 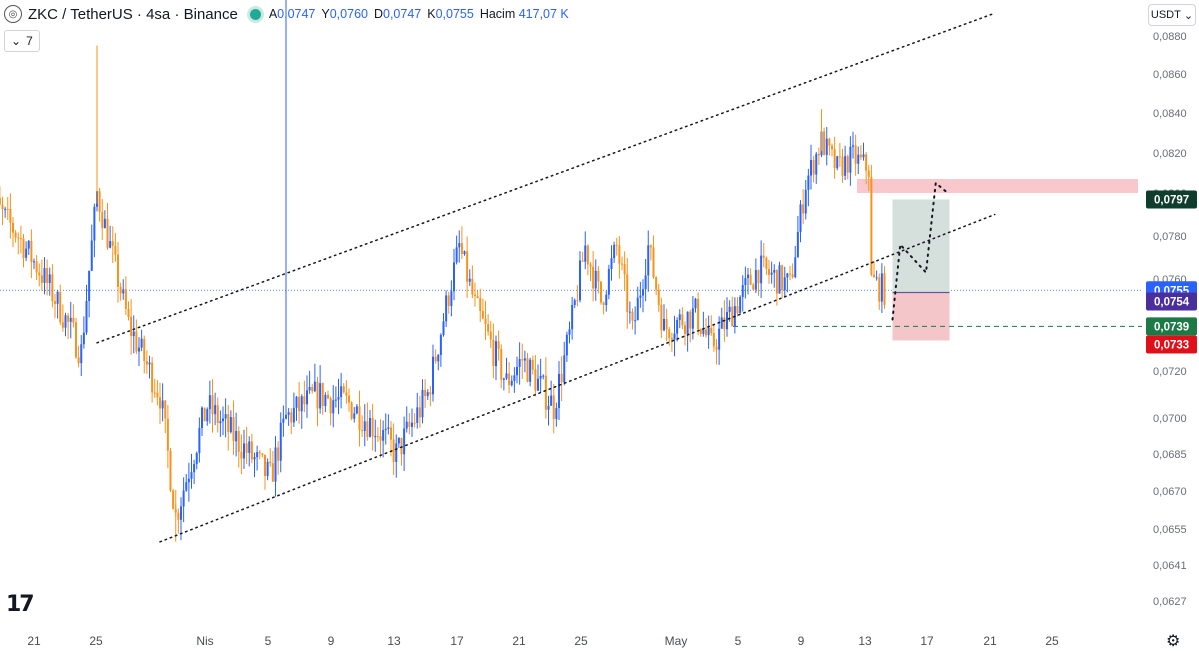 I want to click on ohlc-volume: Hacim 417,07 K, so click(x=524, y=14).